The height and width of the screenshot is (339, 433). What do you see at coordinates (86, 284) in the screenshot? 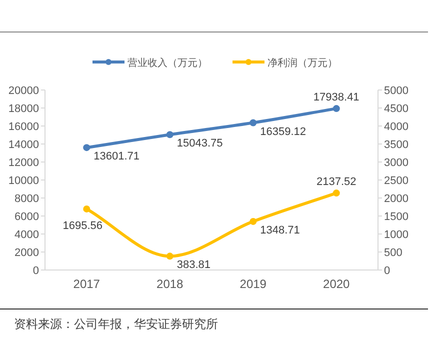
I see `x-tick-label: 2017` at bounding box center [86, 284].